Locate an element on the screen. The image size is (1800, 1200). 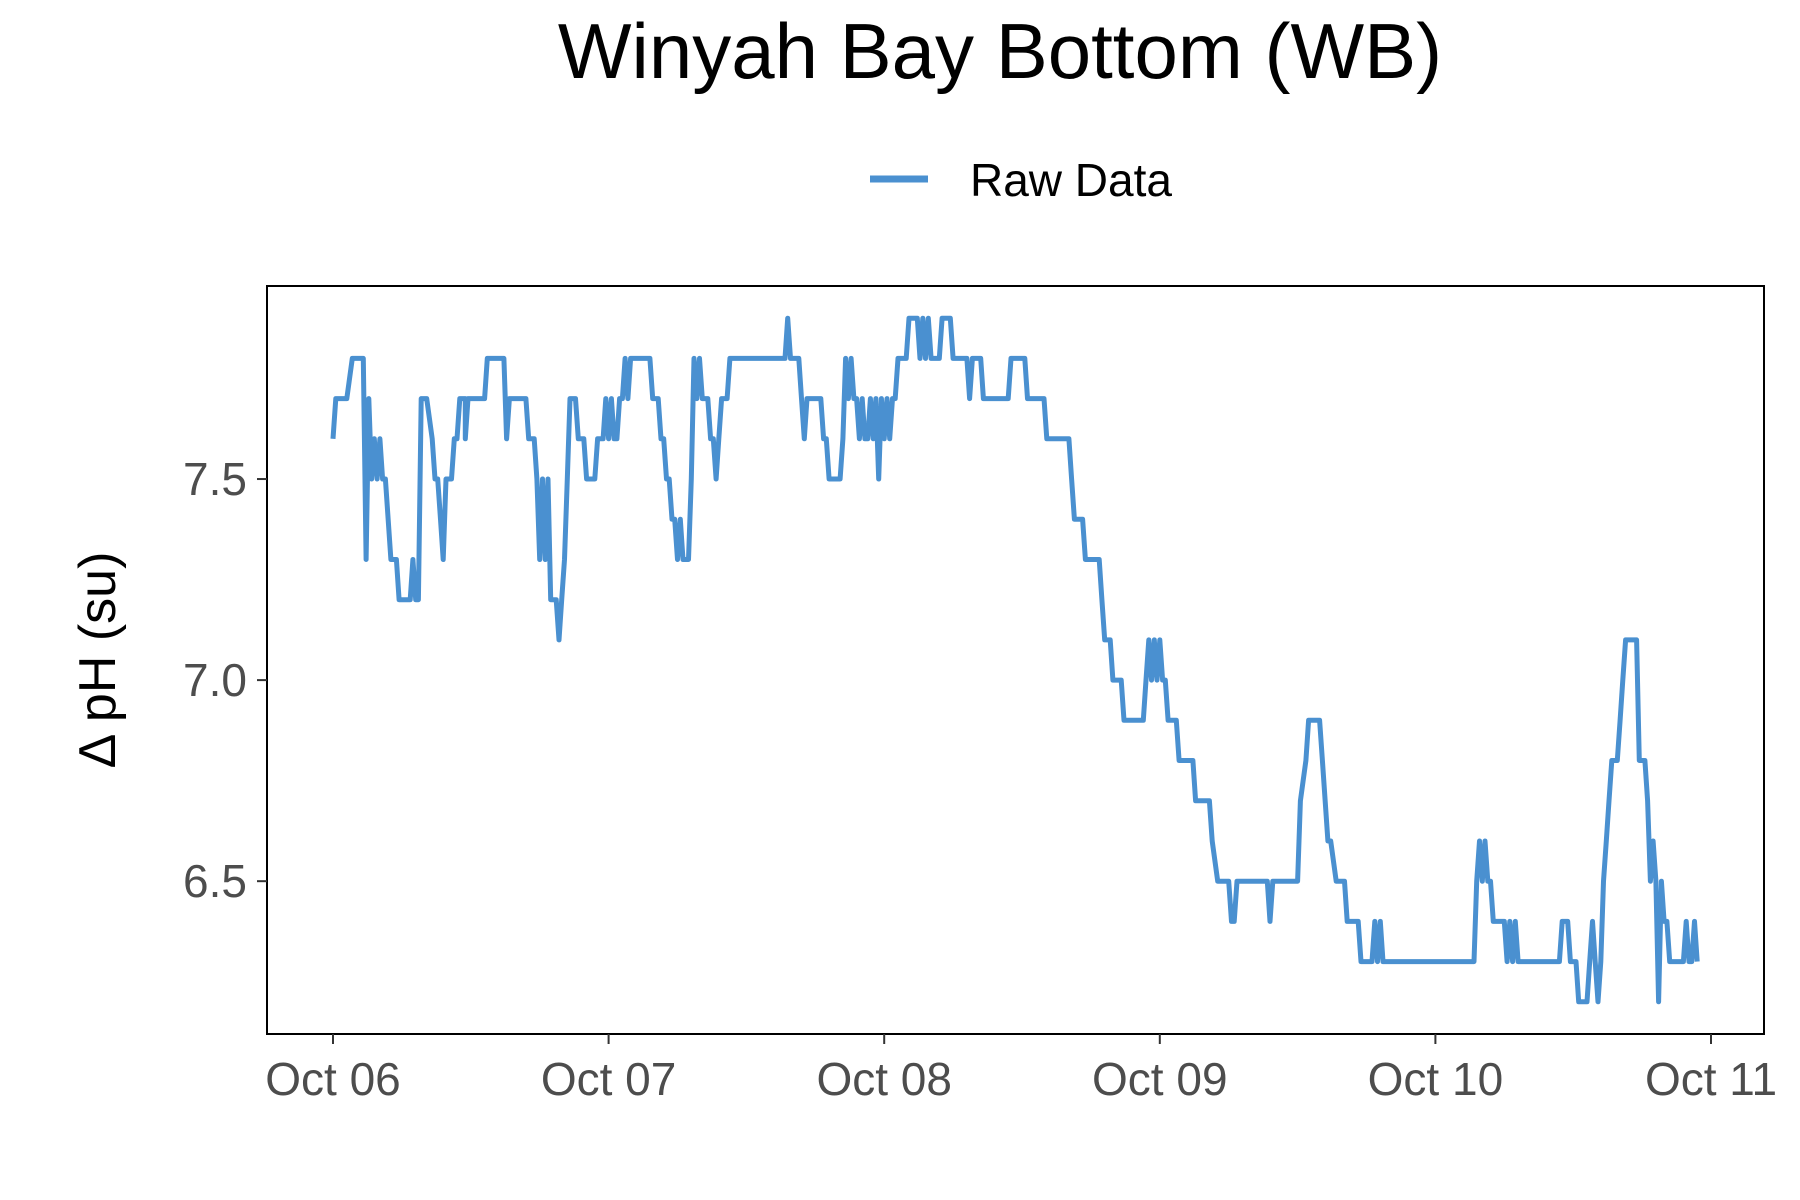
y-tick-label: 6.5 is located at coordinates (215, 881).